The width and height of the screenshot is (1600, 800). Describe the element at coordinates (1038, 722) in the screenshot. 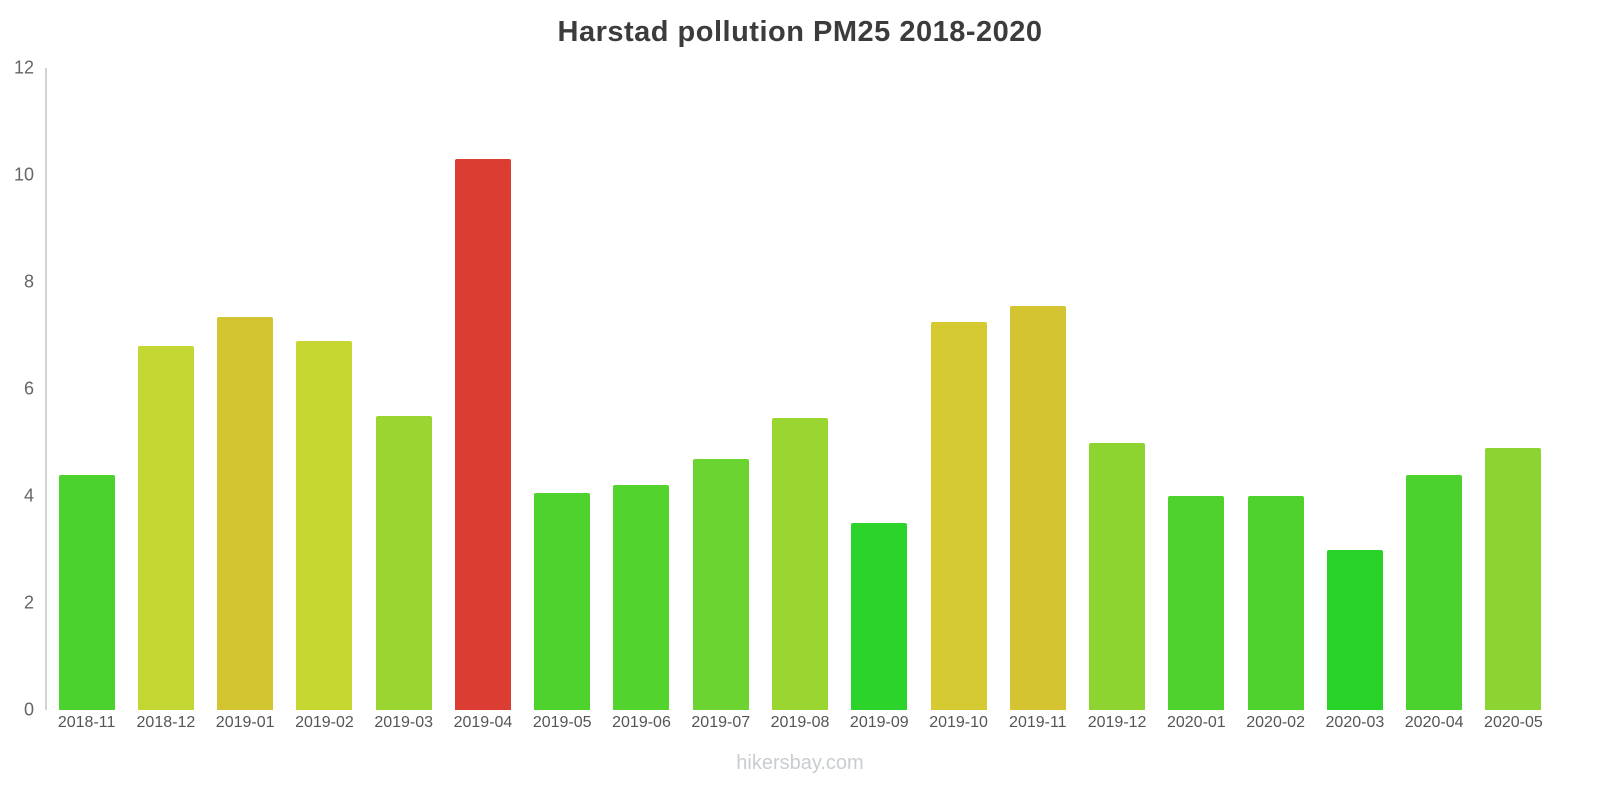

I see `x-tick-label: 2019-11` at that location.